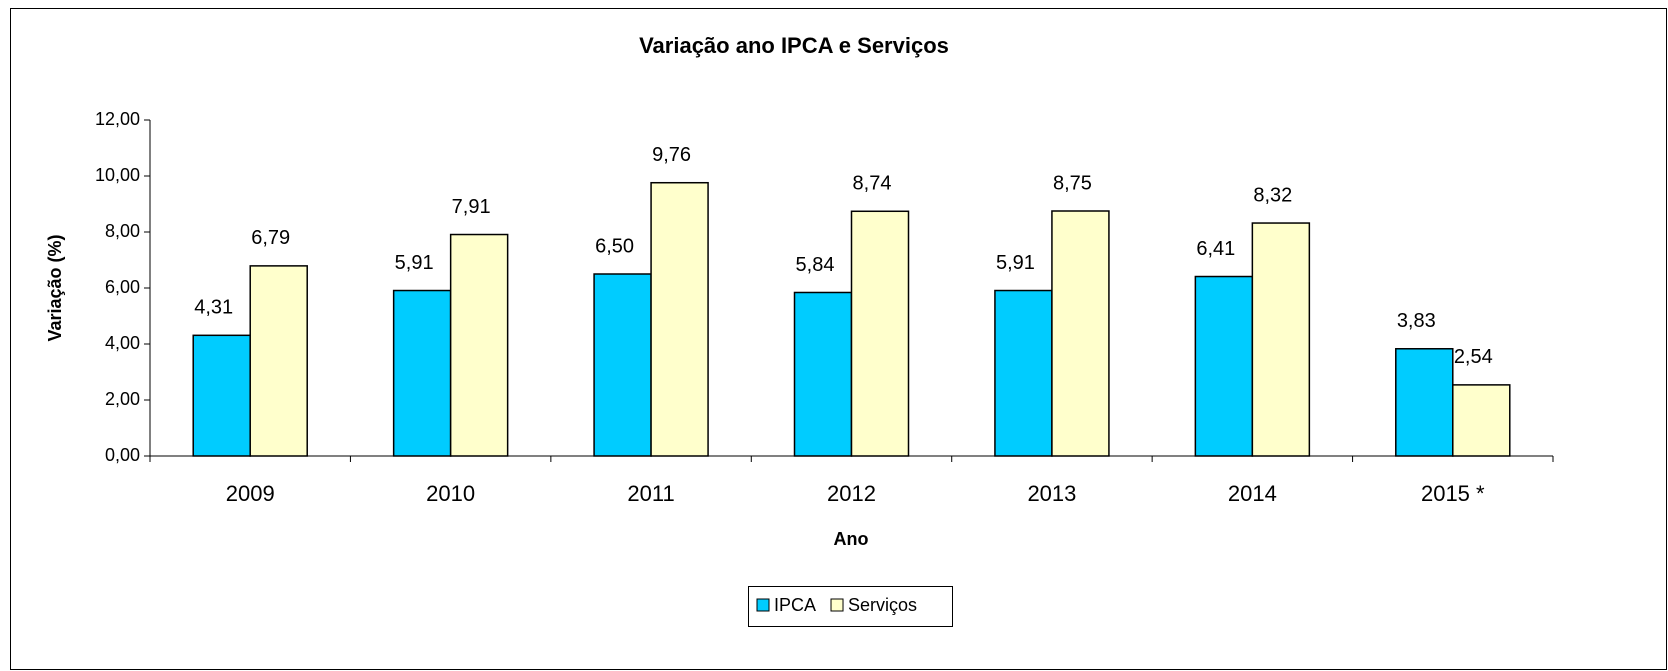 The width and height of the screenshot is (1668, 671). I want to click on legend-label: Serviços, so click(882, 605).